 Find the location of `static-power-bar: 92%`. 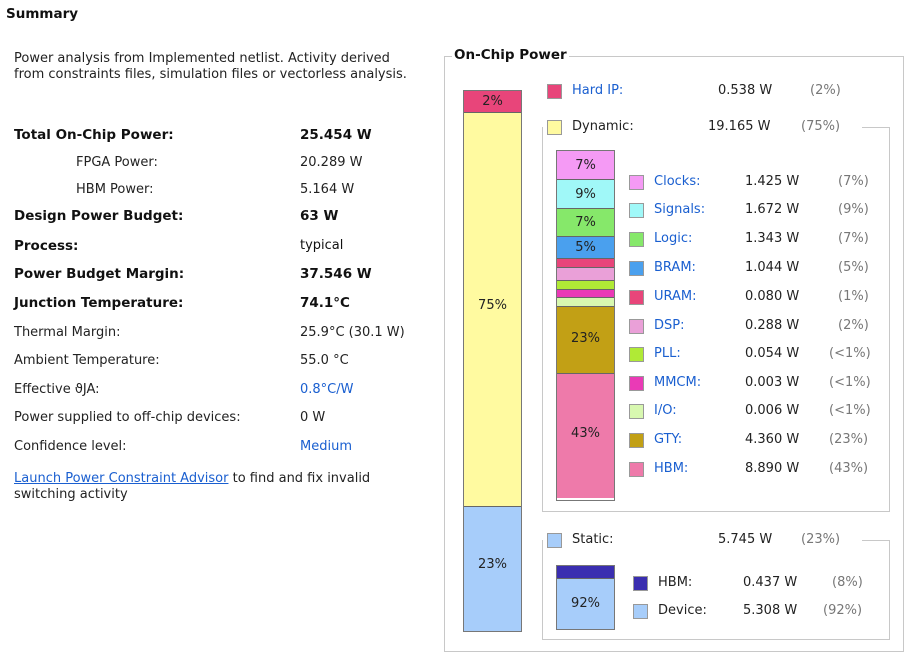

static-power-bar: 92% is located at coordinates (585, 597).